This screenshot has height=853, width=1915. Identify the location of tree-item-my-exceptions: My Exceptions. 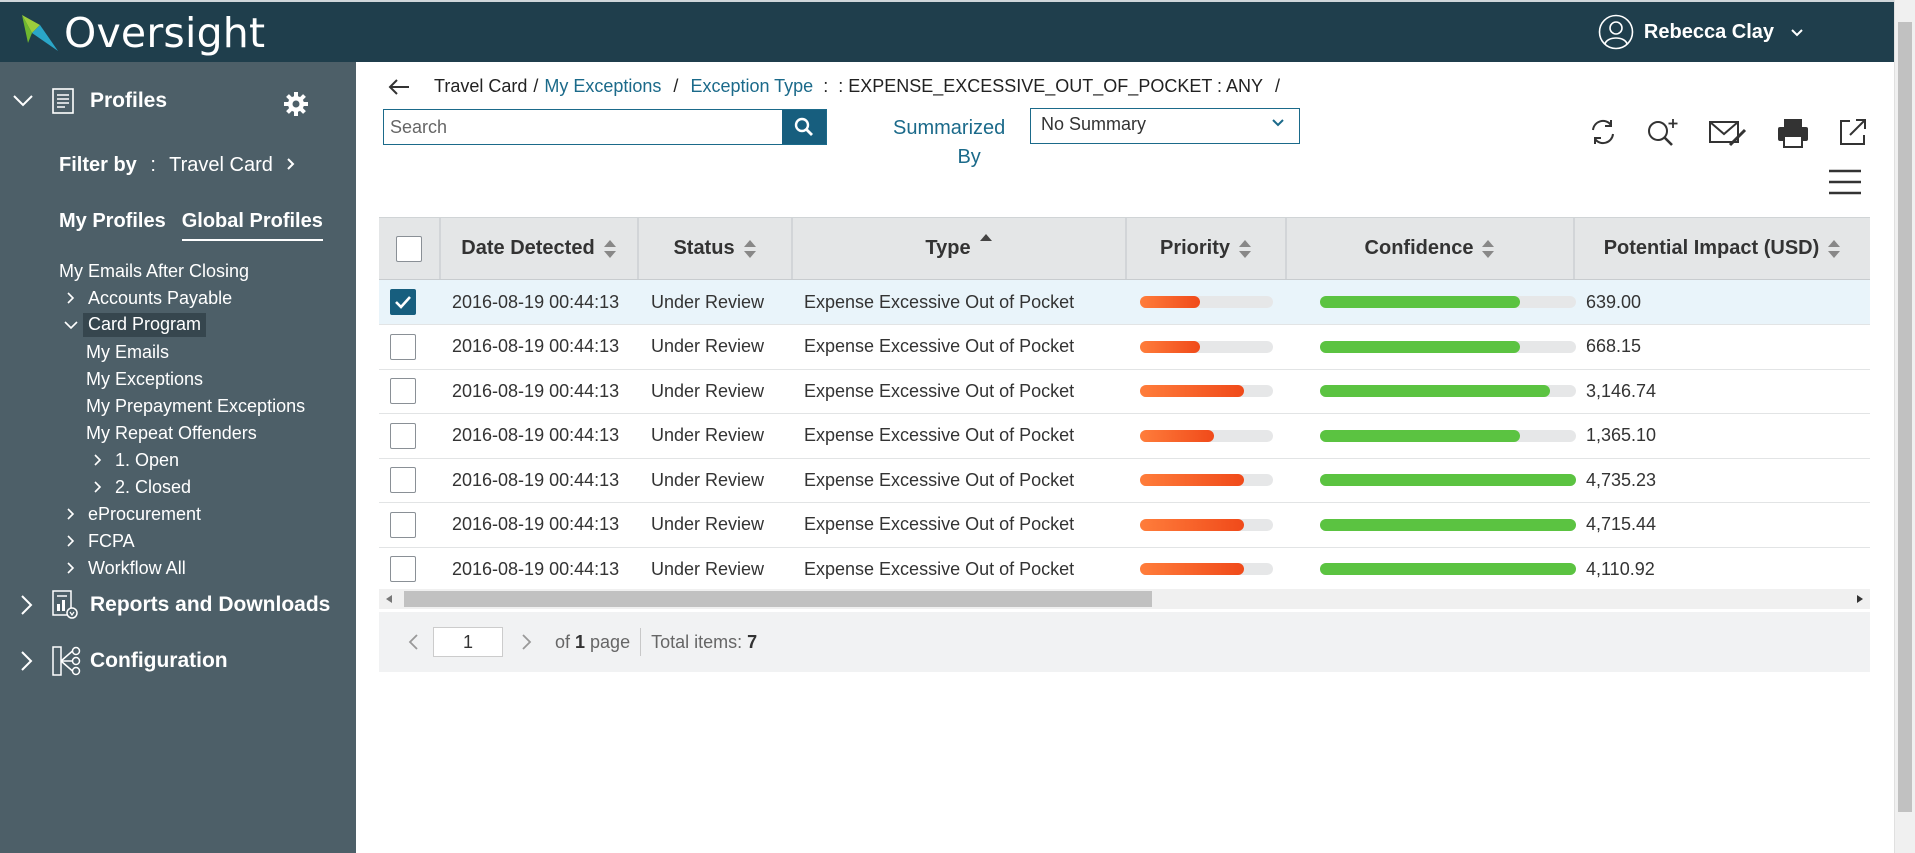
(144, 379).